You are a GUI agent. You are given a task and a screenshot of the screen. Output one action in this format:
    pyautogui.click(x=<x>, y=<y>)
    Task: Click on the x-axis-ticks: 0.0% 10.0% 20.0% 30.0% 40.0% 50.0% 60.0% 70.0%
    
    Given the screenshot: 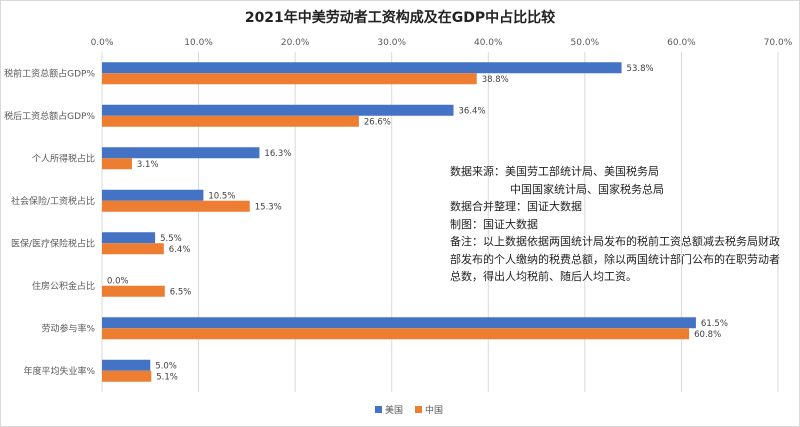 What is the action you would take?
    pyautogui.click(x=442, y=43)
    